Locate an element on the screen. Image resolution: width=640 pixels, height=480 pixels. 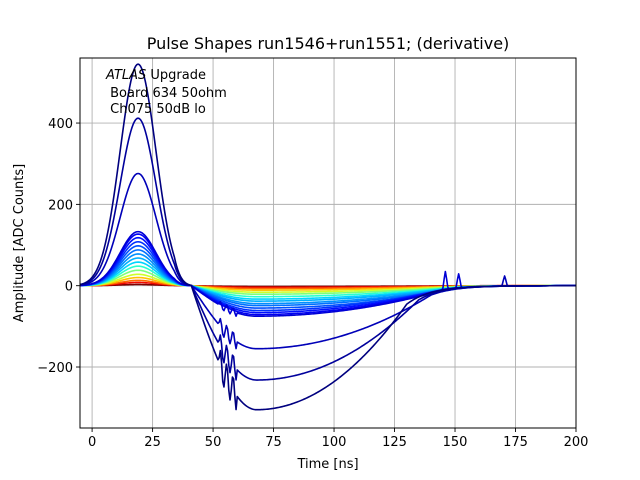
x-tick-label: 0 is located at coordinates (92, 442).